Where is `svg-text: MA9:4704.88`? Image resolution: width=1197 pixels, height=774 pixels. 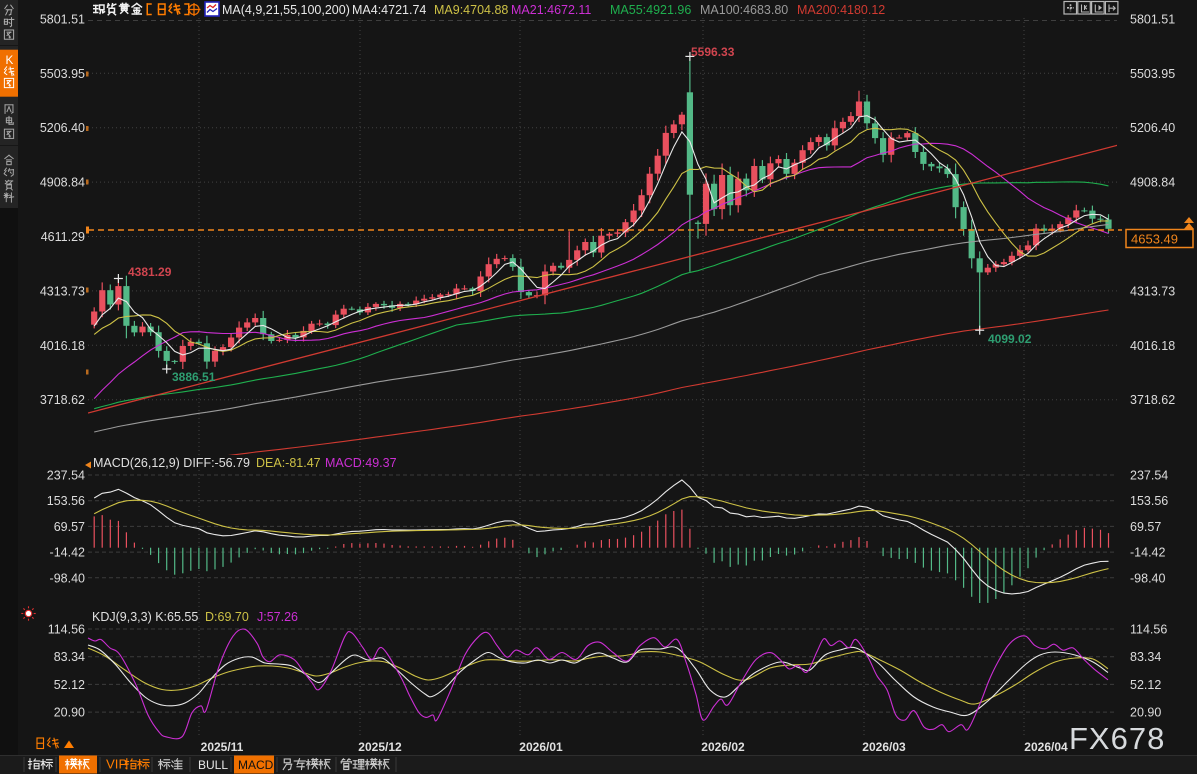
svg-text: MA9:4704.88 is located at coordinates (471, 10).